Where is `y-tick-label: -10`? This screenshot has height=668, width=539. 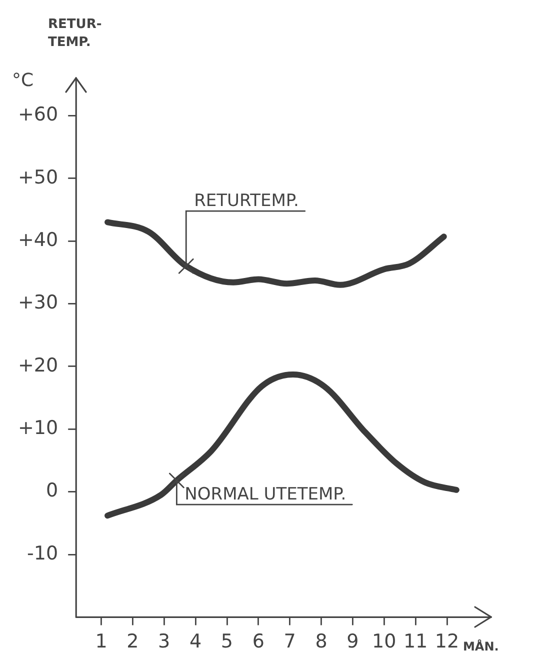 y-tick-label: -10 is located at coordinates (42, 553).